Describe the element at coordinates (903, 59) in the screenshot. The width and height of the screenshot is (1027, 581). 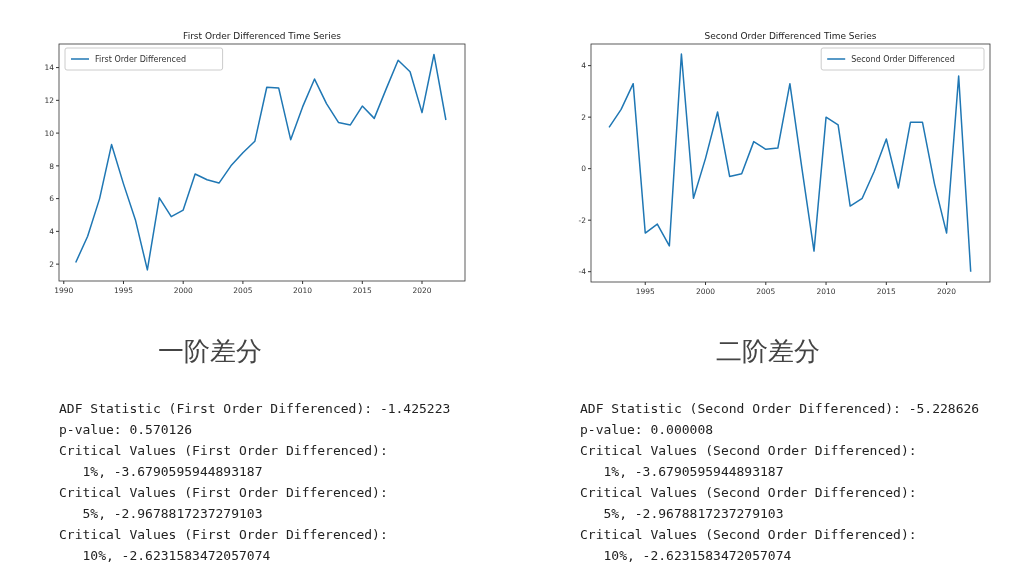
I see `legend-label: Second Order Differenced` at that location.